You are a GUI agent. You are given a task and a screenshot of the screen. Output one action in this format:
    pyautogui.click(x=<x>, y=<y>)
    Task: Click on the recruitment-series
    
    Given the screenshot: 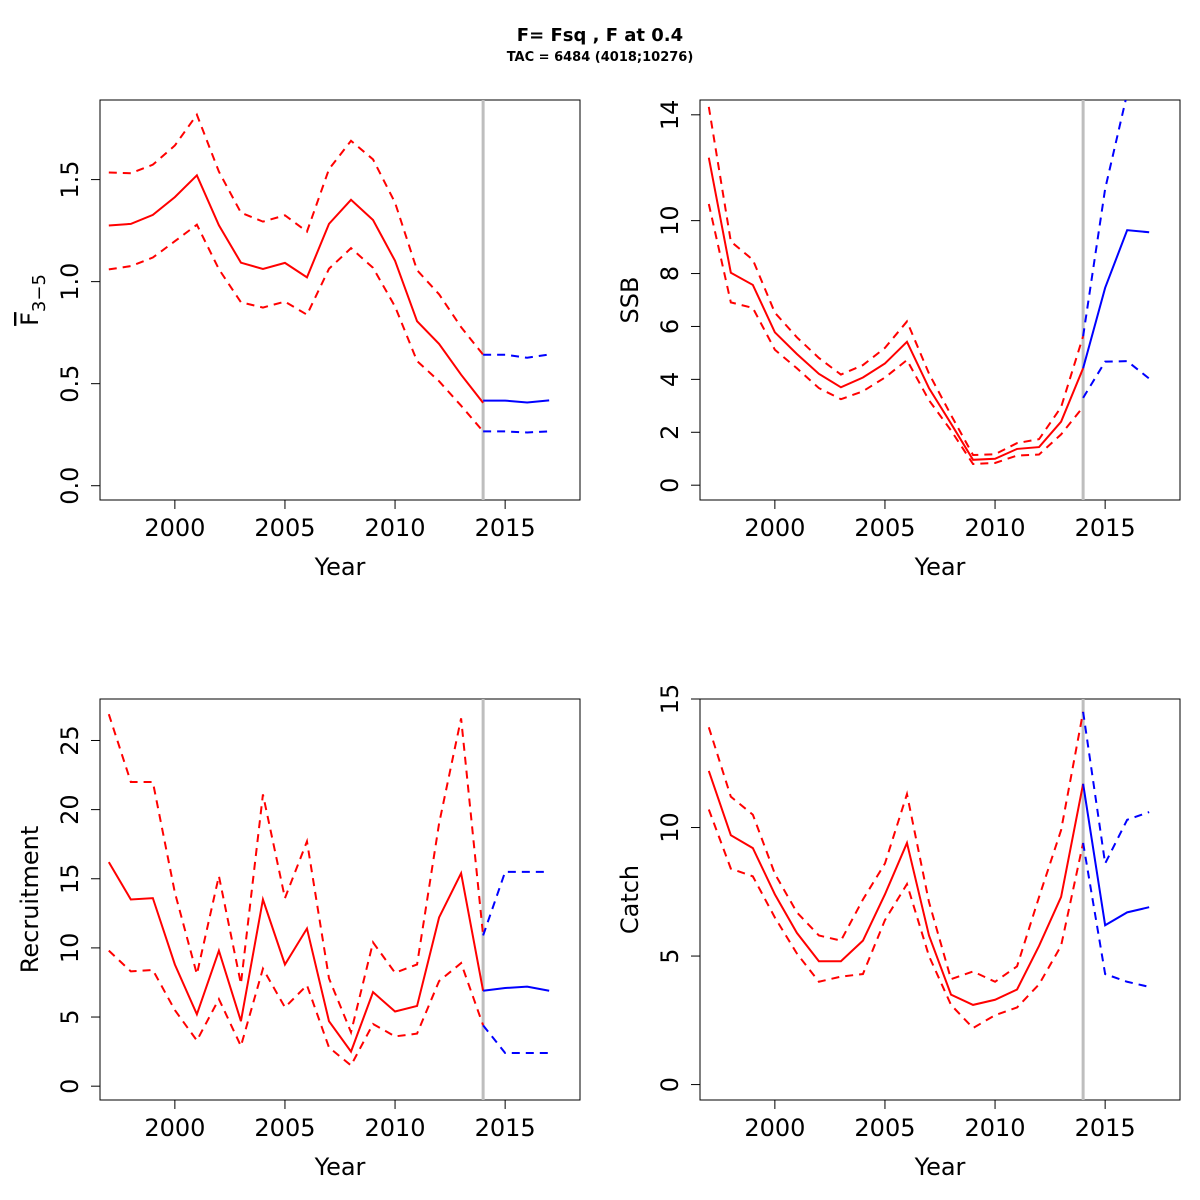 What is the action you would take?
    pyautogui.click(x=328, y=899)
    